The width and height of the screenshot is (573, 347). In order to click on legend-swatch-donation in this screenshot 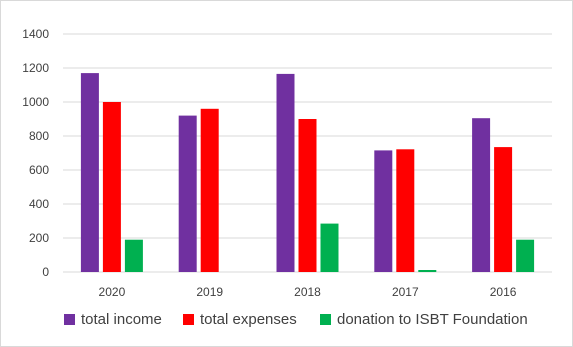, I will do `click(325, 319)`.